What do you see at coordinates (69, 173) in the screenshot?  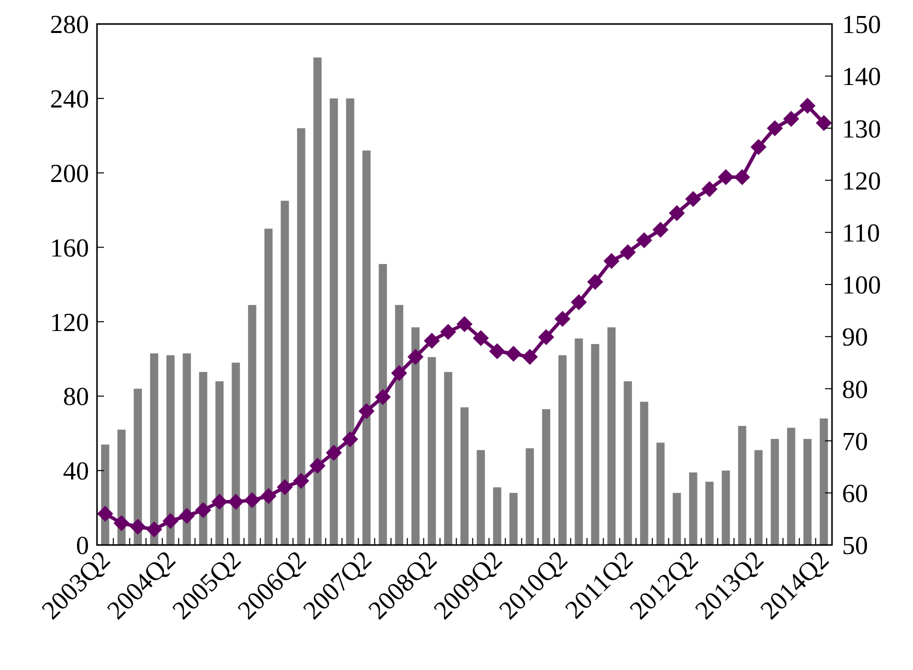 I see `y-tick-label: 200` at bounding box center [69, 173].